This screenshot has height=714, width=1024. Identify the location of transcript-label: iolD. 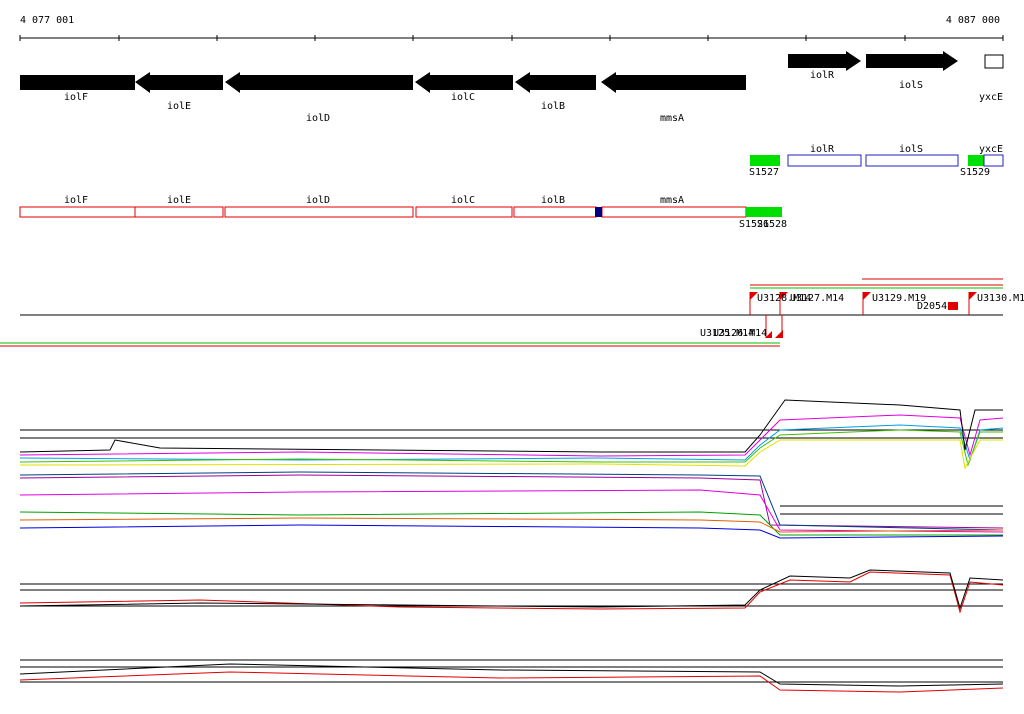
(318, 200).